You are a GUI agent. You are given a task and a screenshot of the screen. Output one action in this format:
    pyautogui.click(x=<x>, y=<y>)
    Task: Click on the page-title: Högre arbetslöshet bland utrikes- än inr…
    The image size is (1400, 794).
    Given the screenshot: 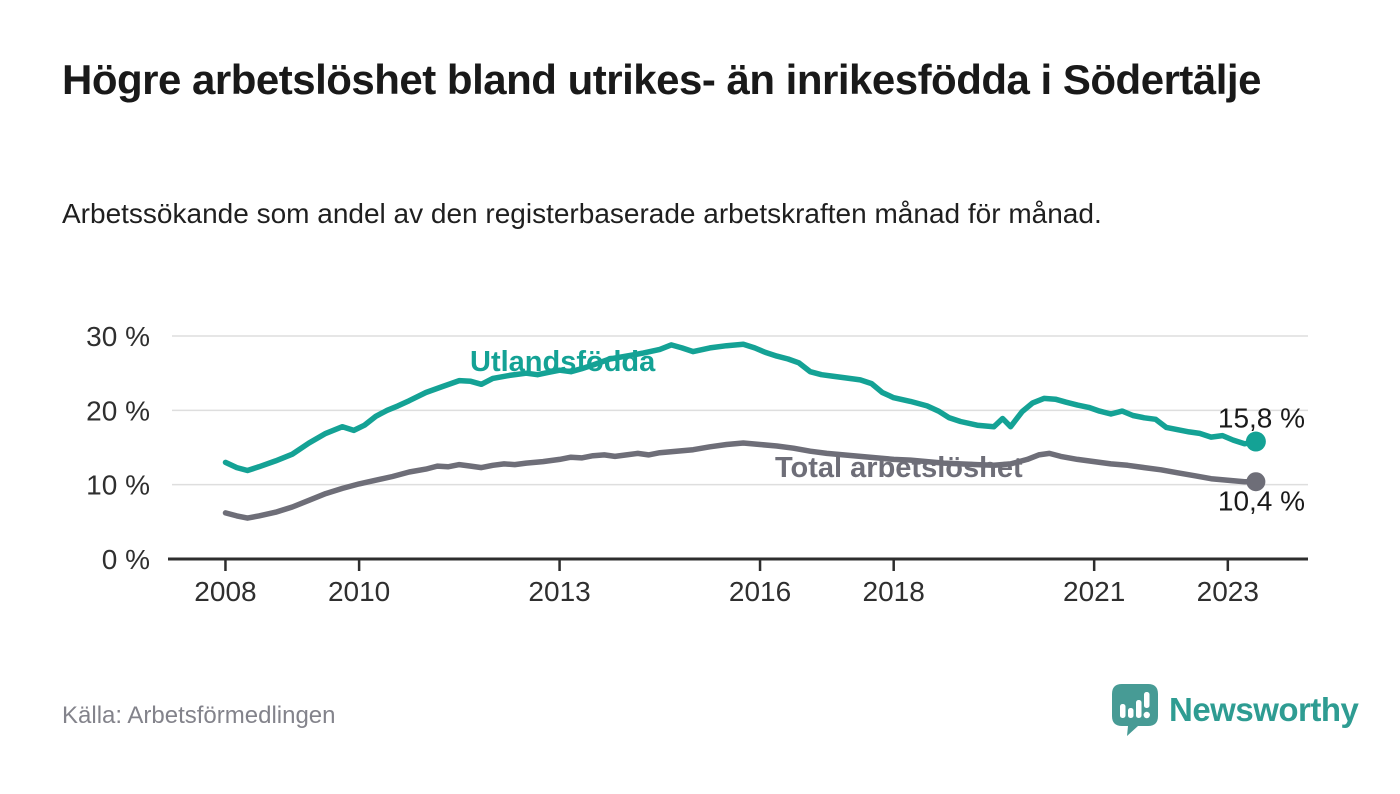 What is the action you would take?
    pyautogui.click(x=661, y=79)
    